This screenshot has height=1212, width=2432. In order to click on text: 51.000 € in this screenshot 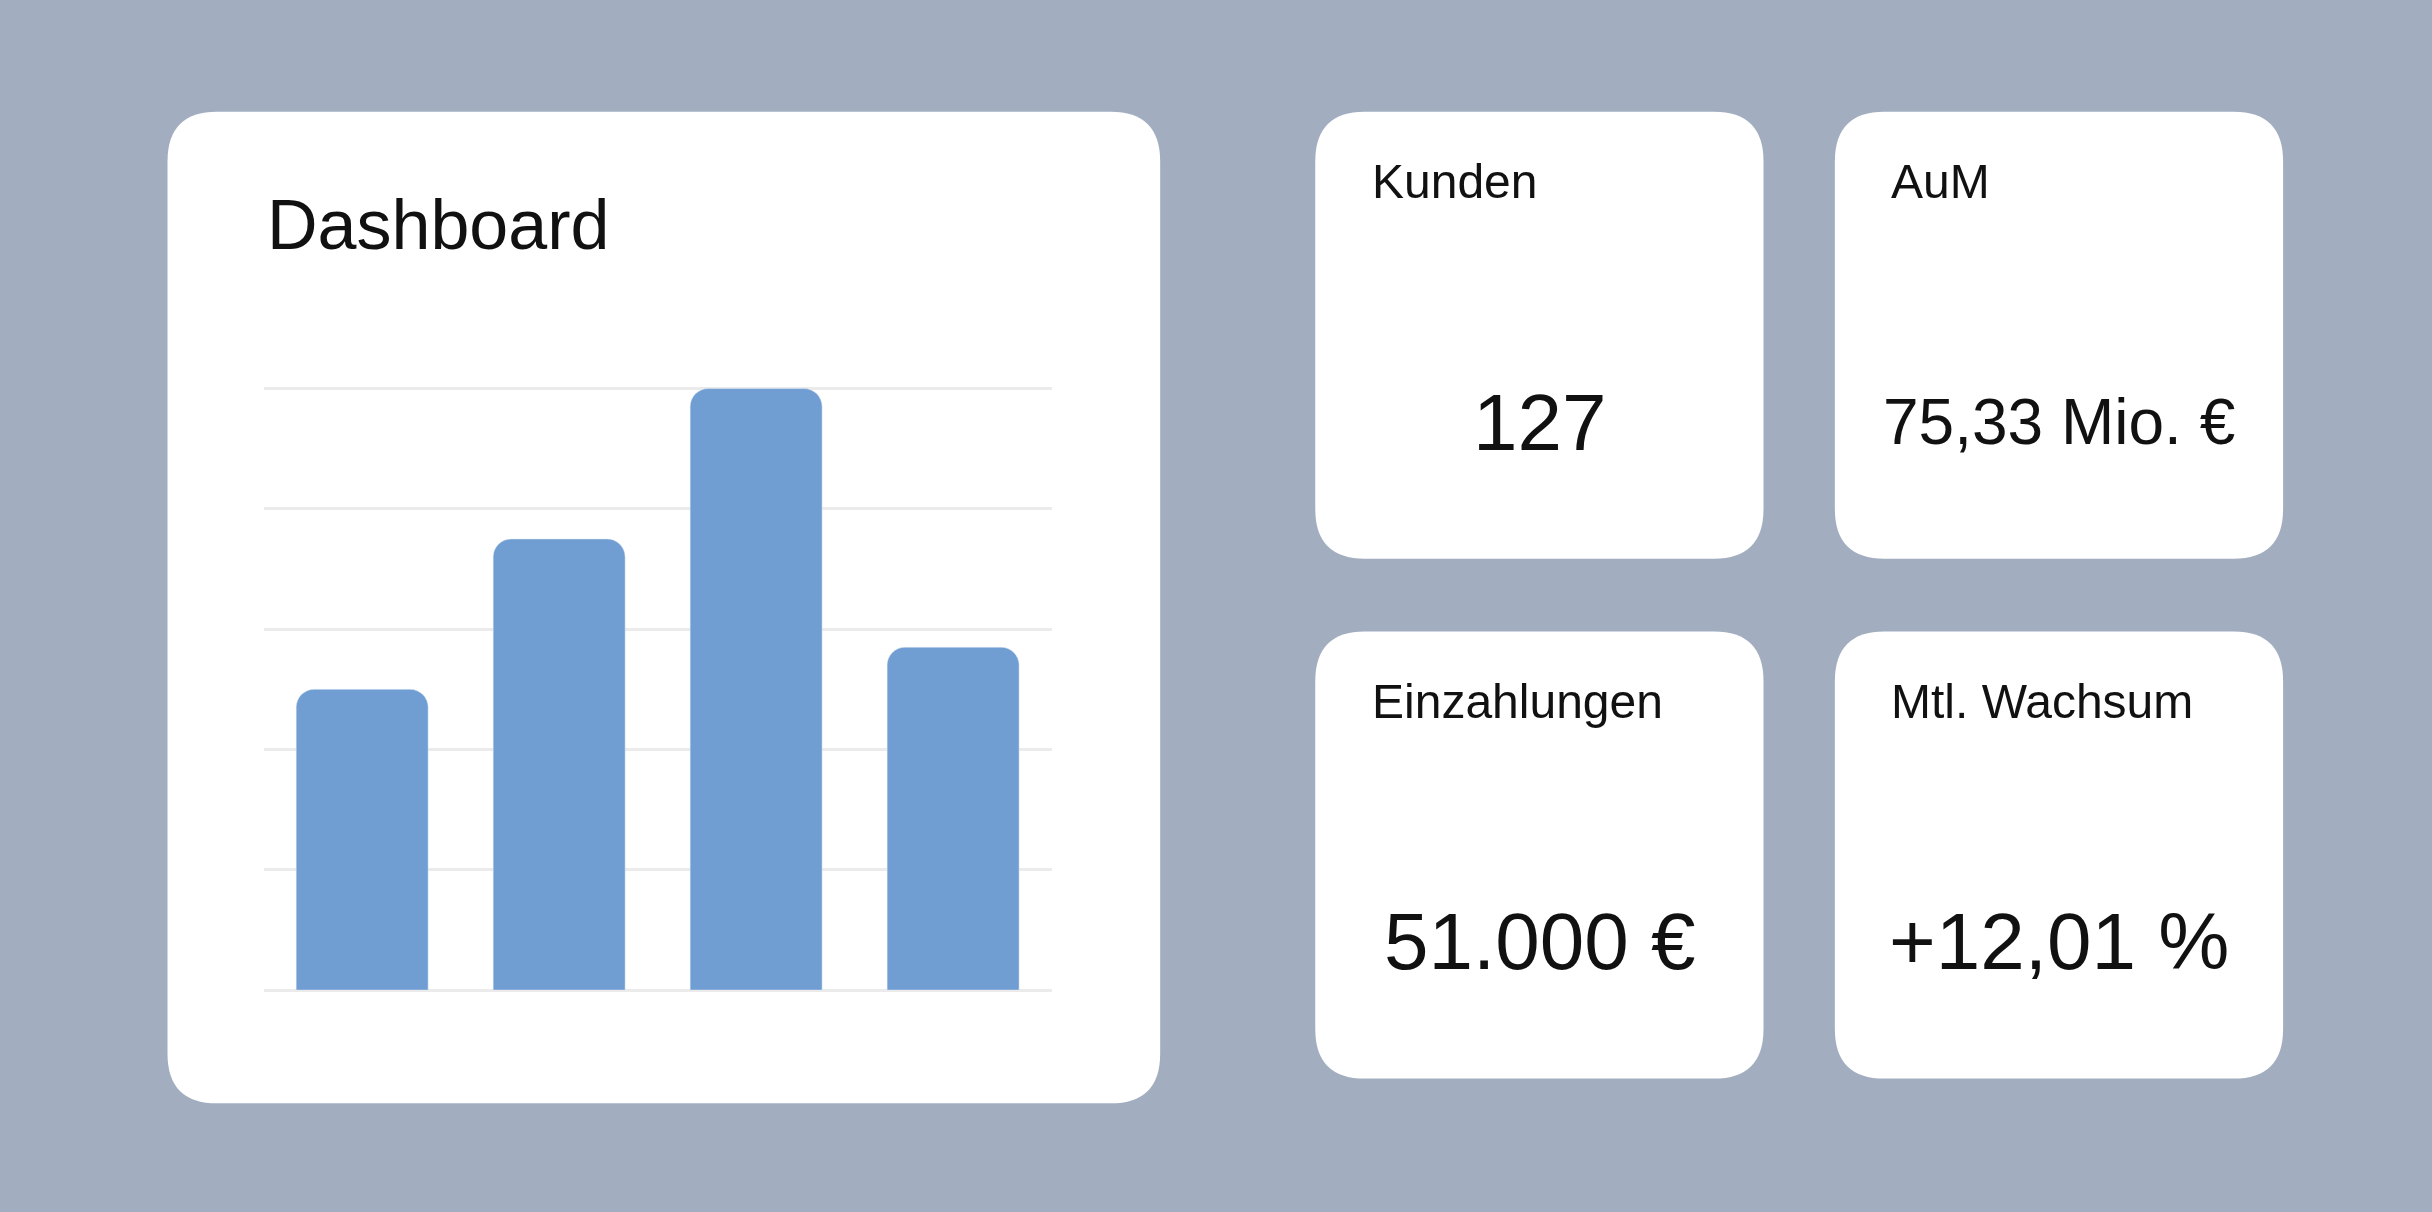, I will do `click(1540, 941)`.